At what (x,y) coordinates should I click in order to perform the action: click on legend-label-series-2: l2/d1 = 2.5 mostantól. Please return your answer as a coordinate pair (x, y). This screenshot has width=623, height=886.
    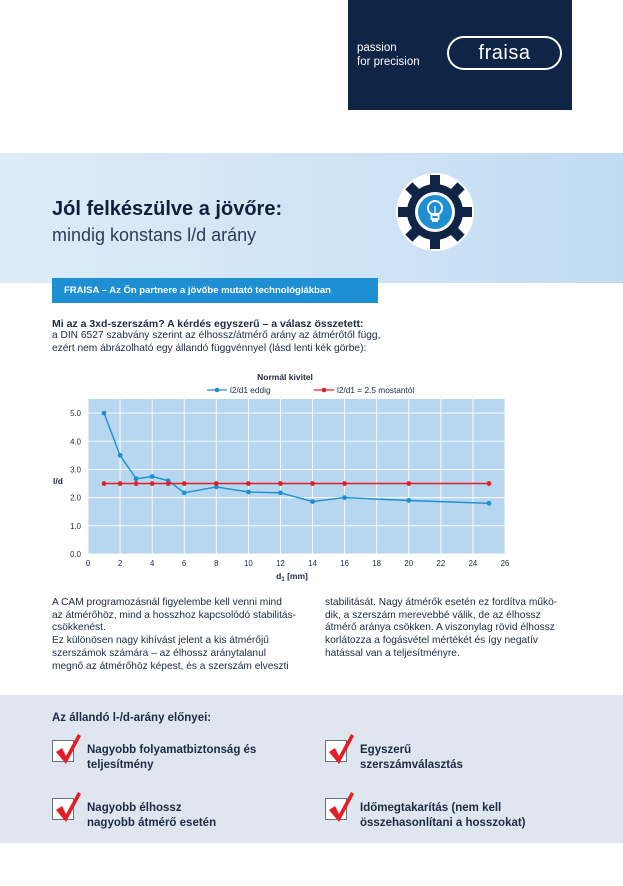
    Looking at the image, I should click on (375, 390).